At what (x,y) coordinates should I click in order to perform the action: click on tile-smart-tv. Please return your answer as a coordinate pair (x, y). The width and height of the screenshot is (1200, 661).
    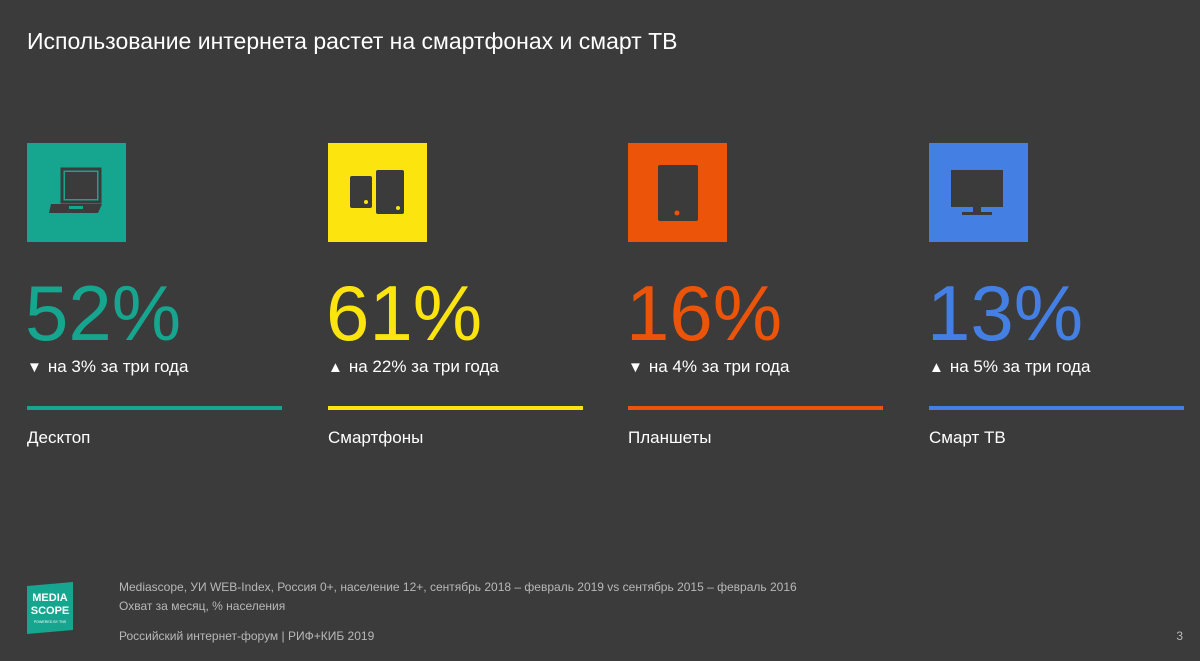
    Looking at the image, I should click on (978, 192).